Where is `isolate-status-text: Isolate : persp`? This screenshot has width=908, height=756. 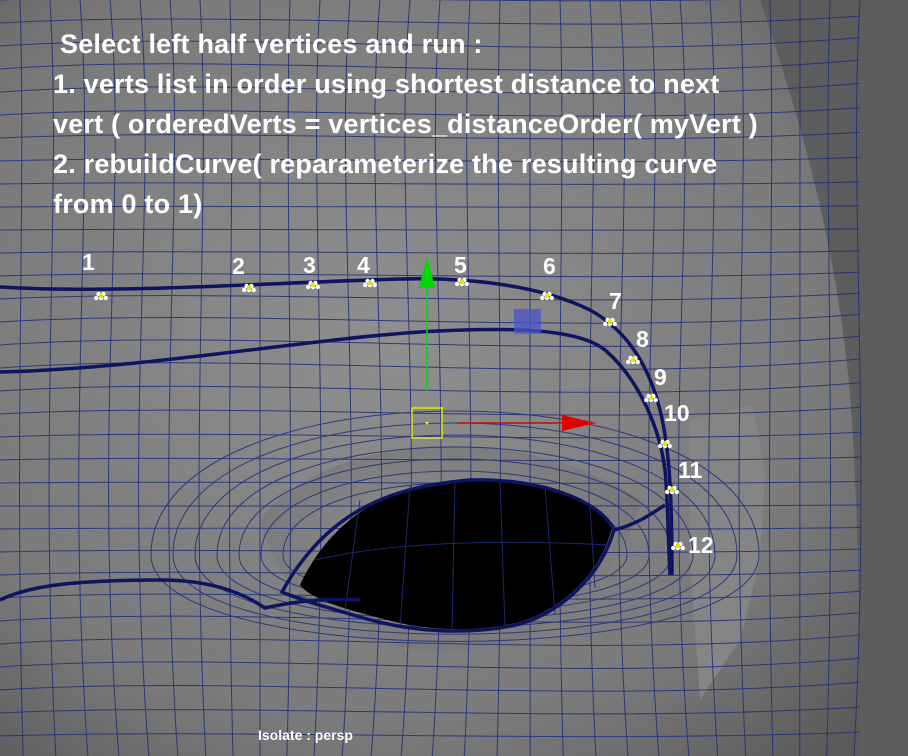 isolate-status-text: Isolate : persp is located at coordinates (305, 735).